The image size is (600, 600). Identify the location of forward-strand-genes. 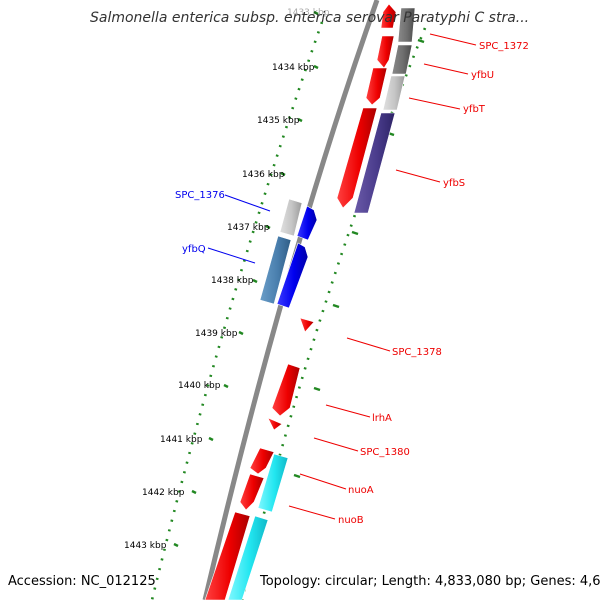
(288, 253).